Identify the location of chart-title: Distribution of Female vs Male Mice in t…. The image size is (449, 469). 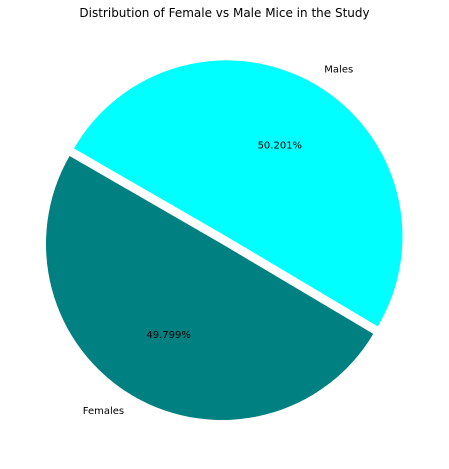
(224, 13).